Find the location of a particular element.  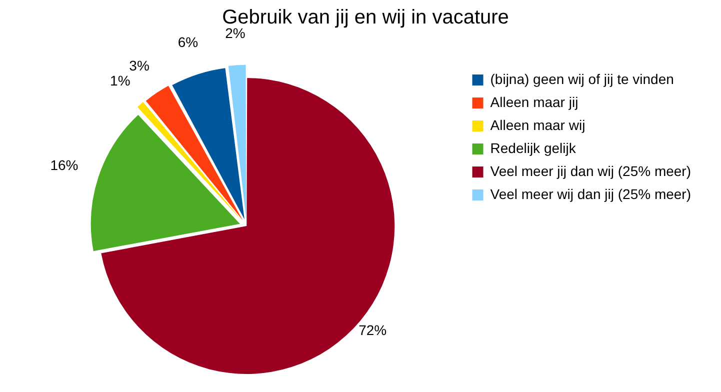

legend-label: Alleen maar wij is located at coordinates (538, 124).